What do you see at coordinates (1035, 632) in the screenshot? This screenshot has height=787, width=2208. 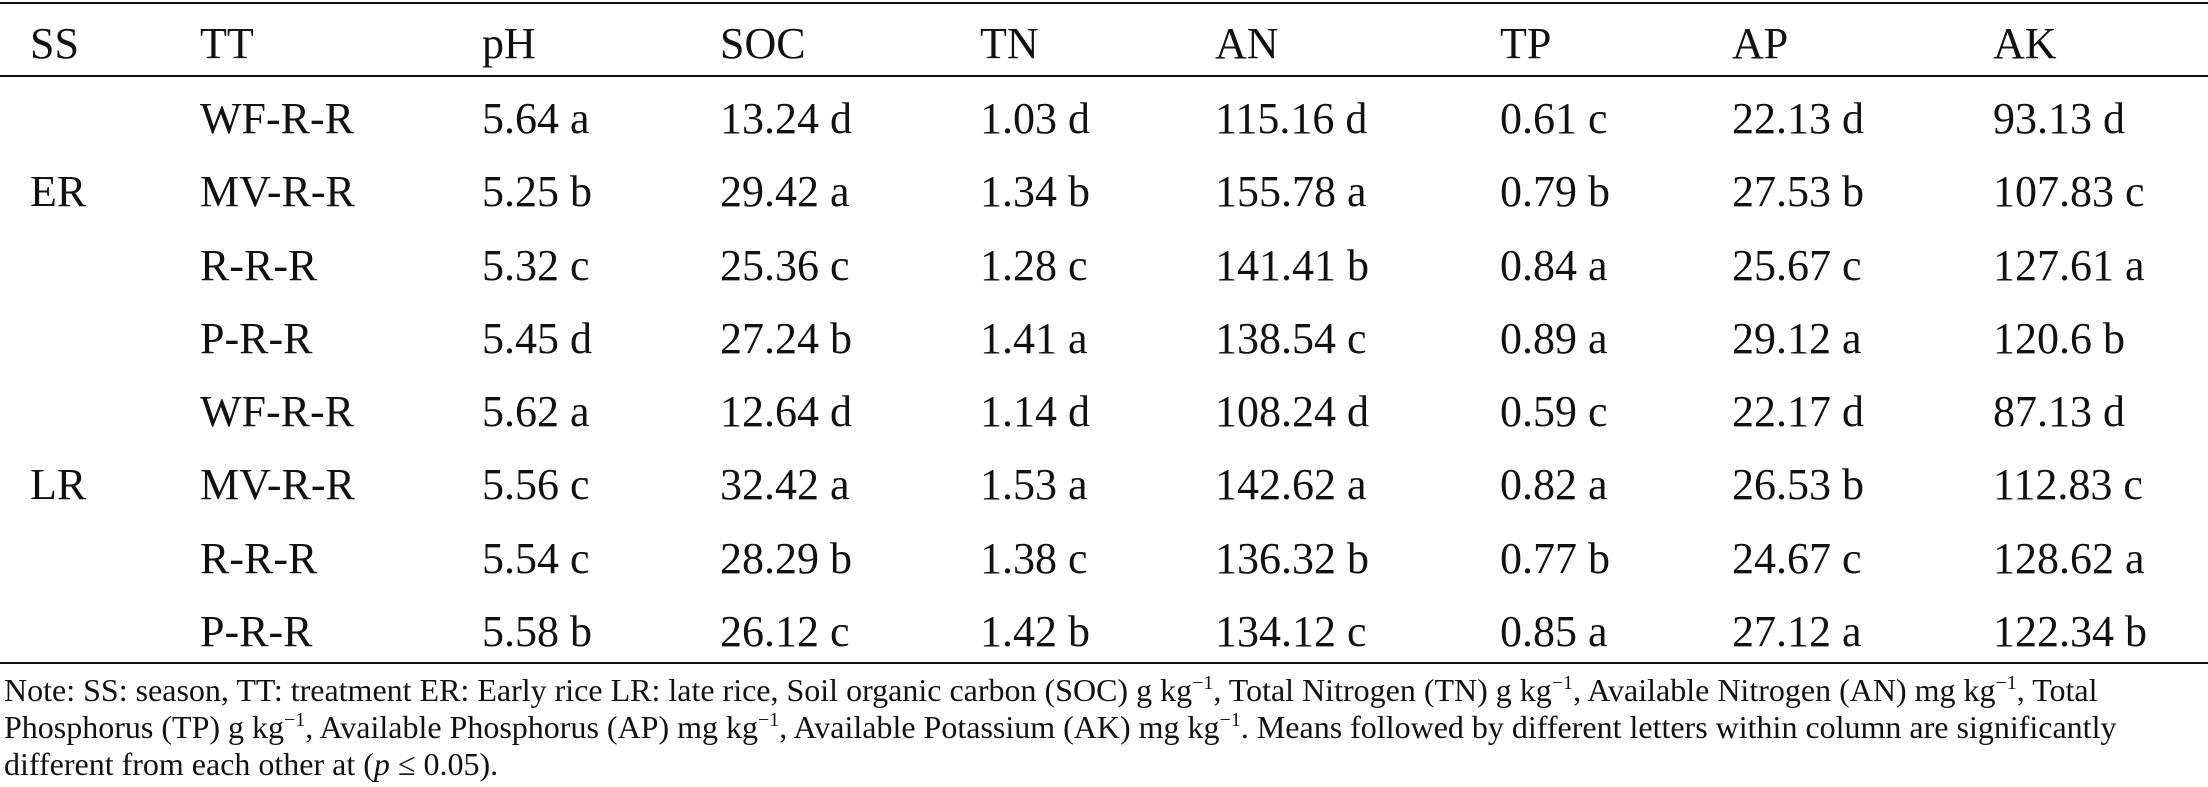 I see `cell-tn: 1.42 b` at bounding box center [1035, 632].